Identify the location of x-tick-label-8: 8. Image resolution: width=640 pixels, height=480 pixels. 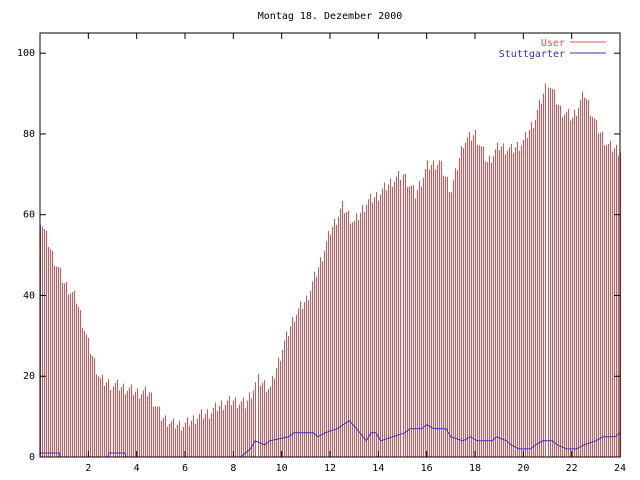
(233, 468).